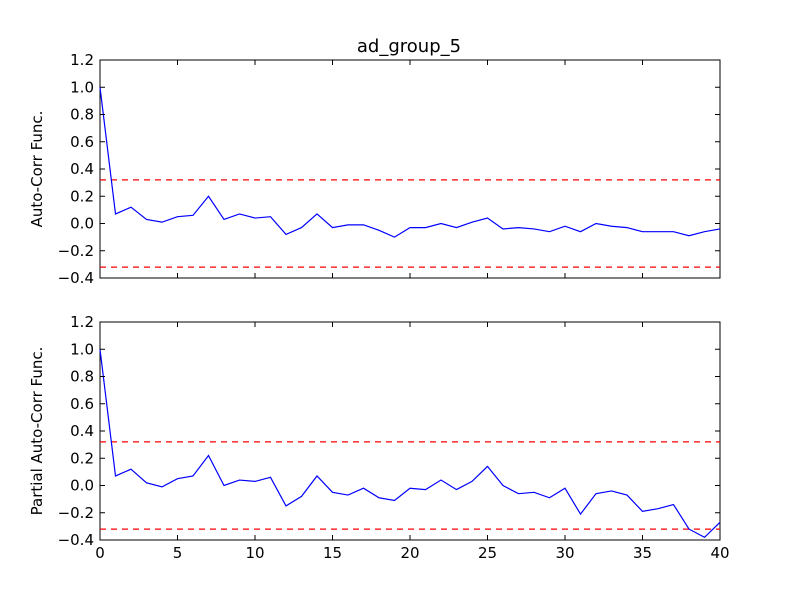  What do you see at coordinates (76, 540) in the screenshot?
I see `pacf-y-tick-label: −0.4` at bounding box center [76, 540].